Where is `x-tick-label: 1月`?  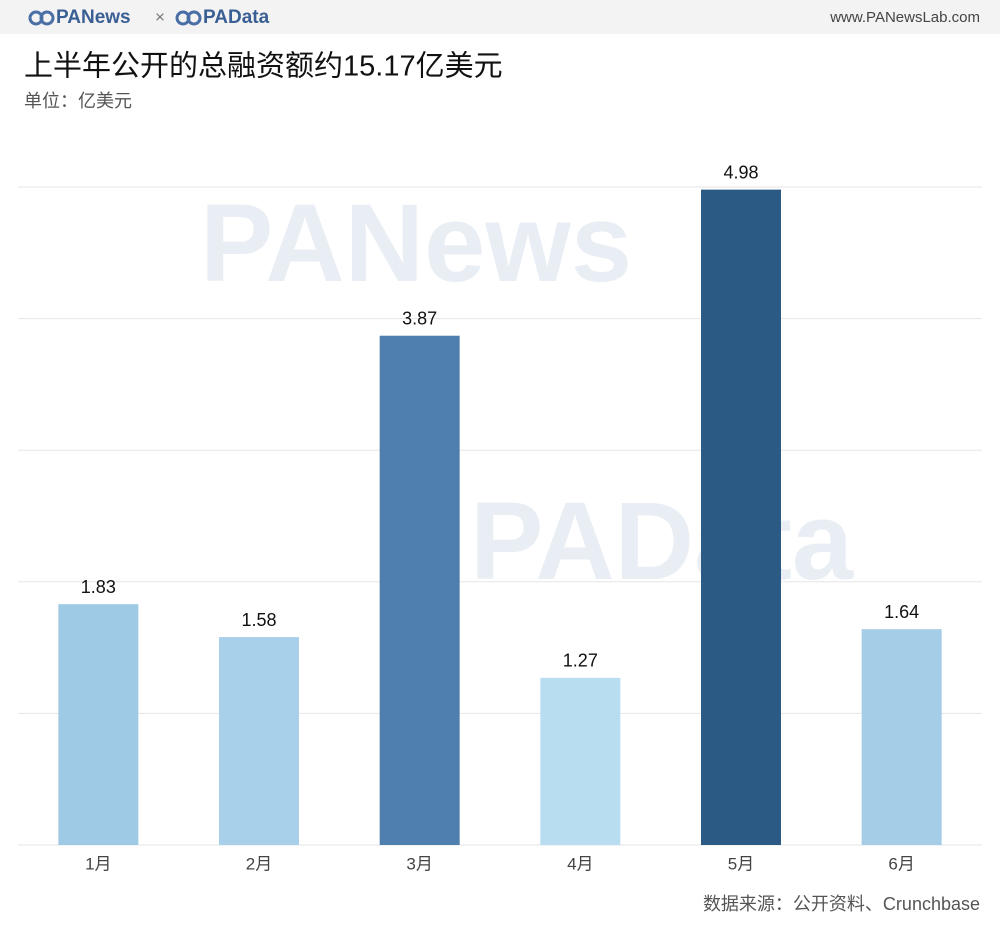
x-tick-label: 1月 is located at coordinates (98, 863).